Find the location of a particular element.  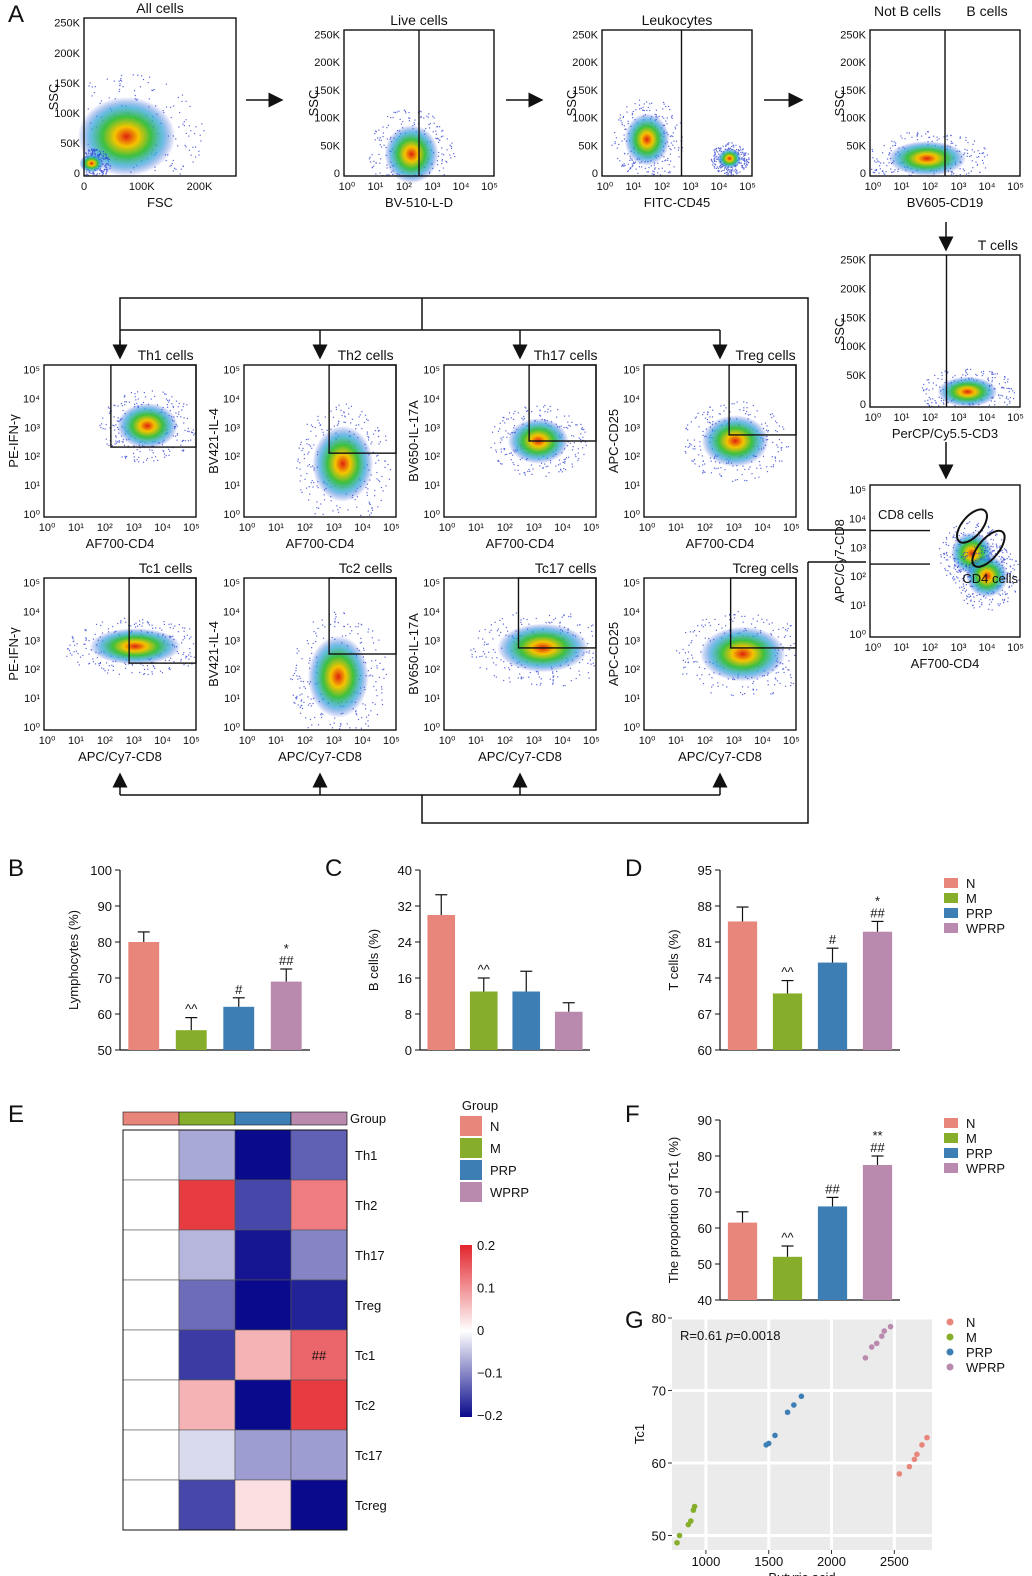

y-tick-label: 200K is located at coordinates (585, 63).